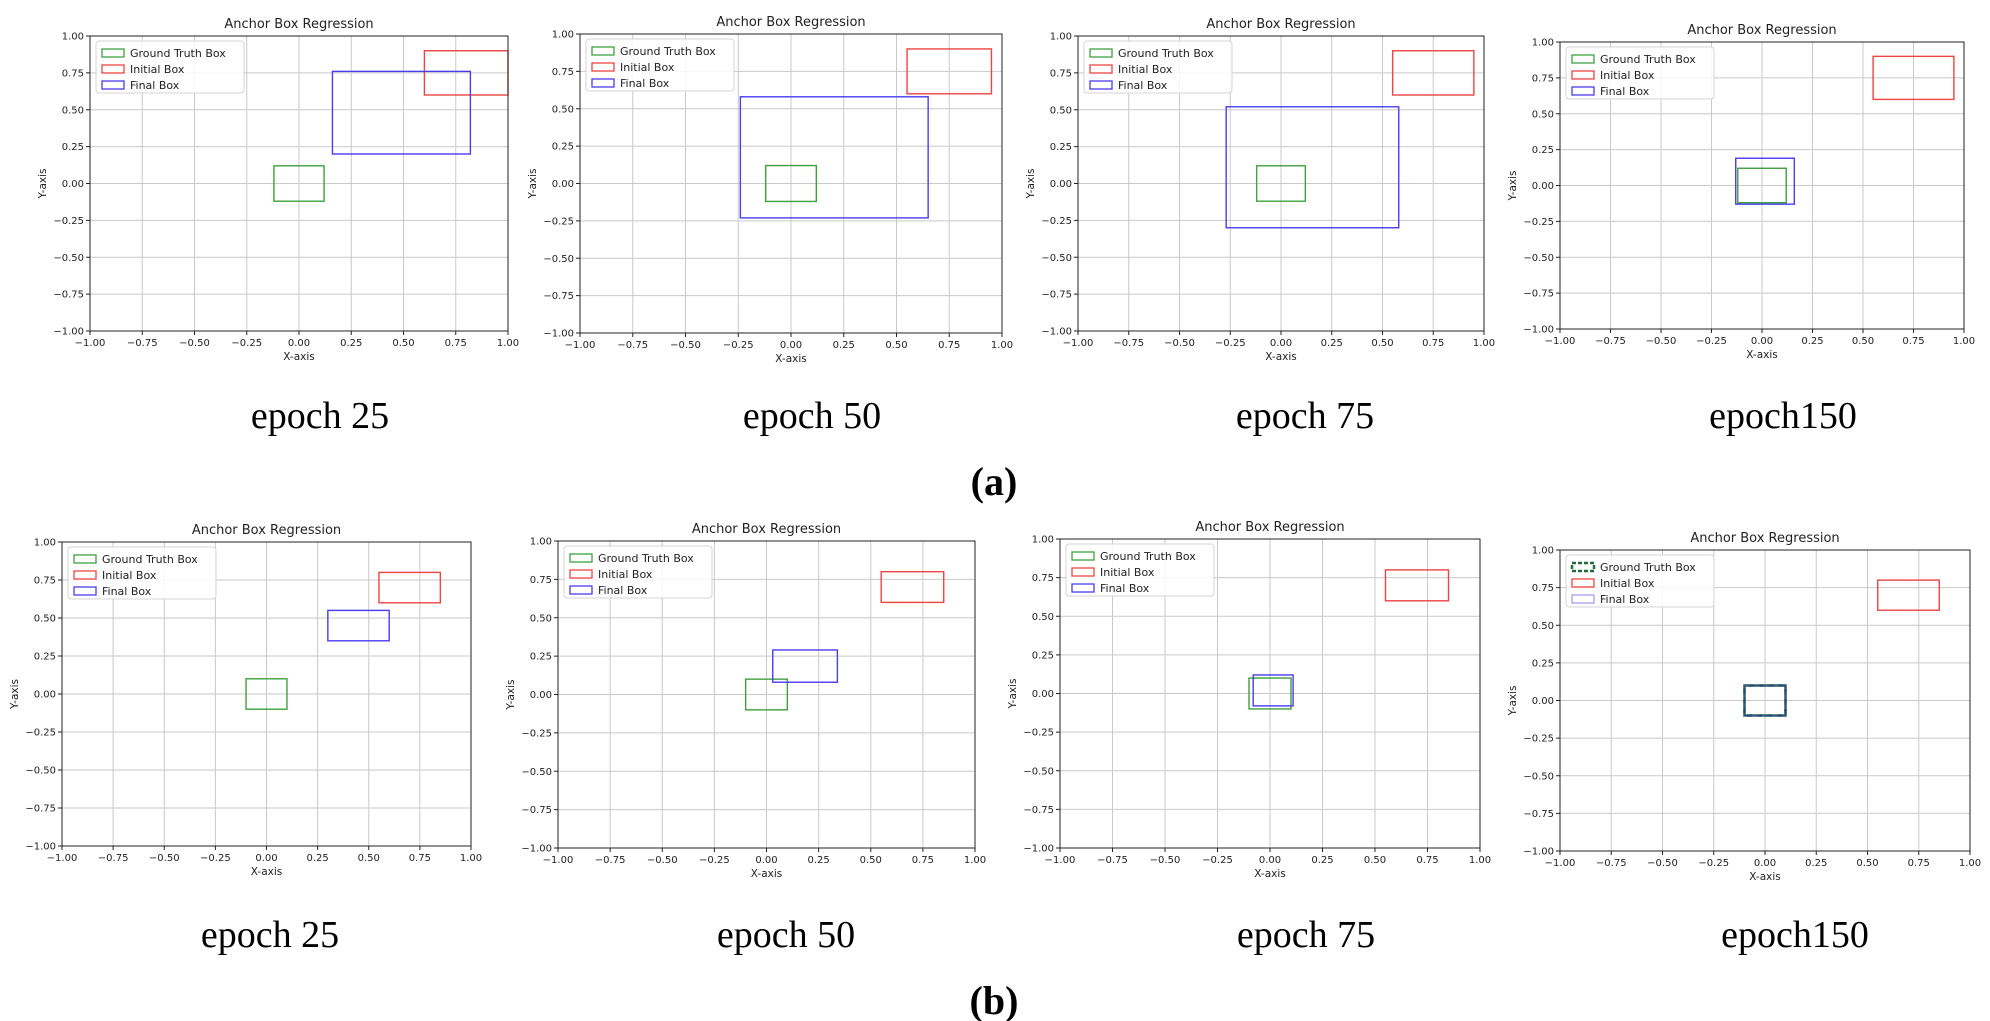  What do you see at coordinates (1795, 935) in the screenshot?
I see `epoch-caption: epoch150` at bounding box center [1795, 935].